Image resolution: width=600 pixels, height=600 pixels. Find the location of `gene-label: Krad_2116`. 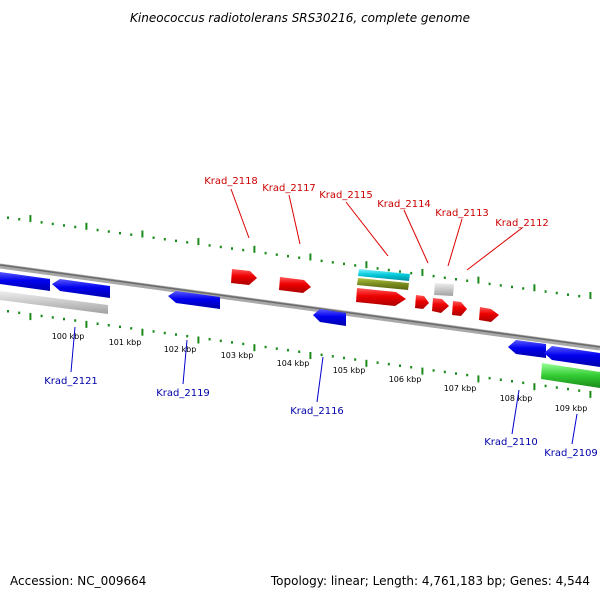

gene-label: Krad_2116 is located at coordinates (317, 411).